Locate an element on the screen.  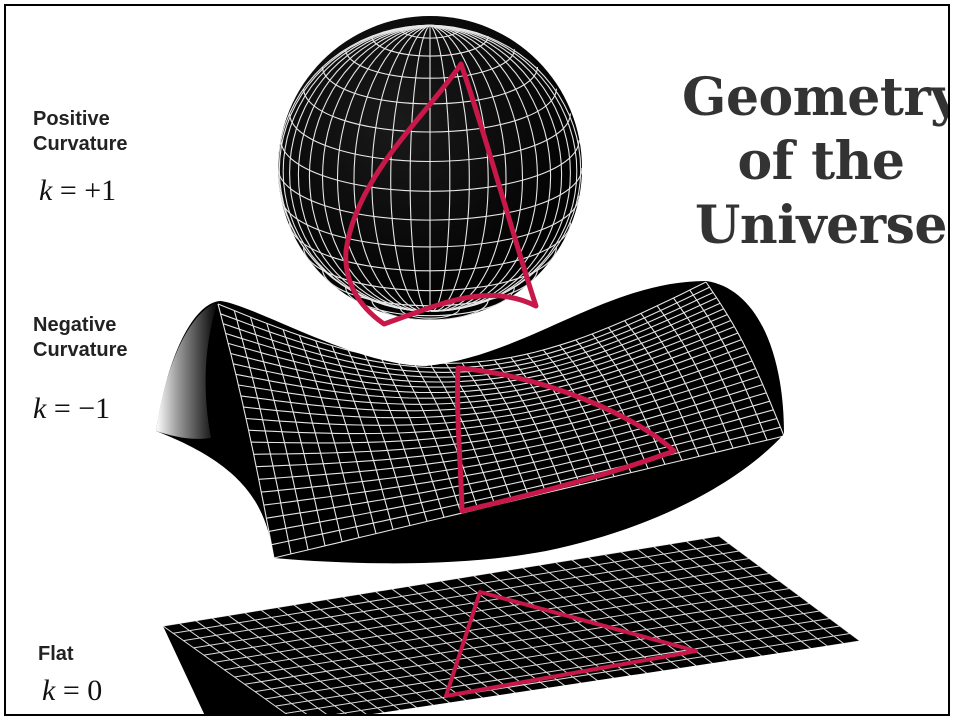
sphere-surface is located at coordinates (430, 171).